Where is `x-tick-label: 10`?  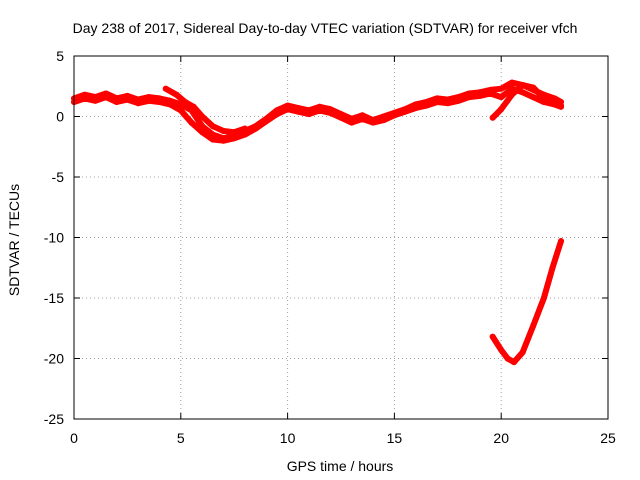 x-tick-label: 10 is located at coordinates (288, 438).